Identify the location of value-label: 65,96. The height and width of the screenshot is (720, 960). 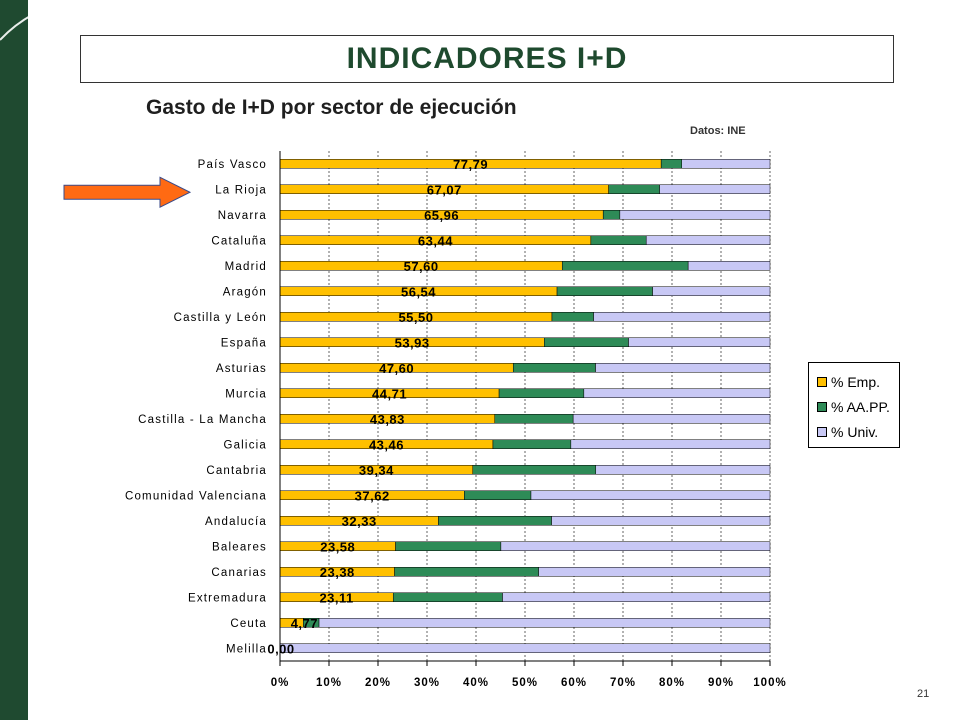
(441, 215).